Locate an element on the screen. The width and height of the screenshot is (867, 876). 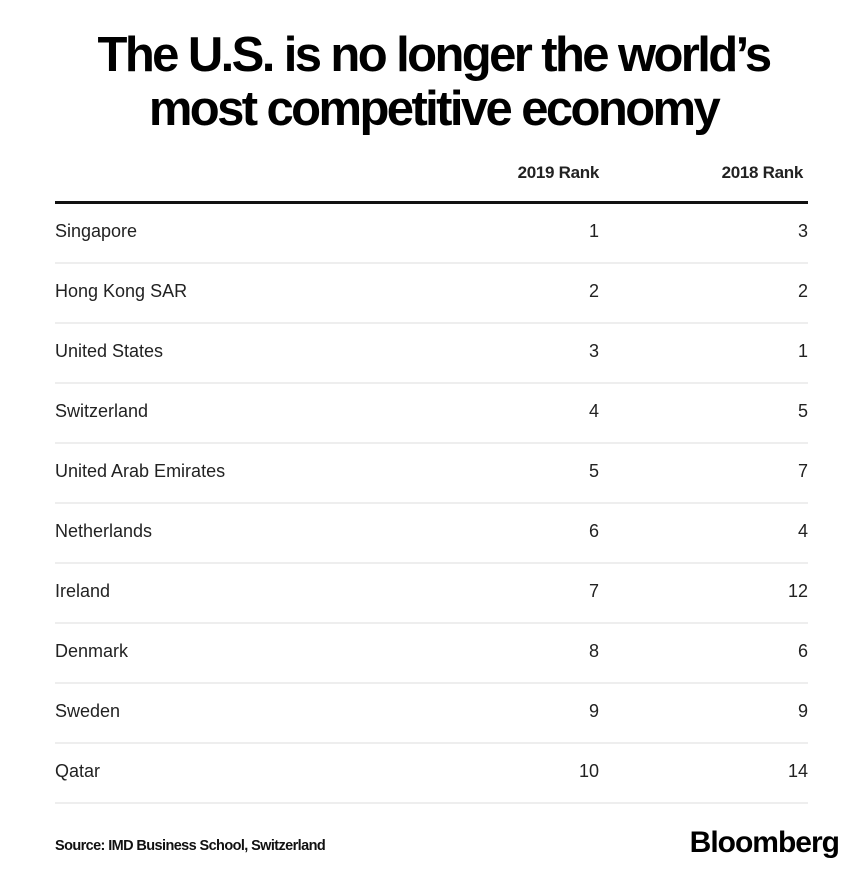
country-name: United States is located at coordinates (109, 351).